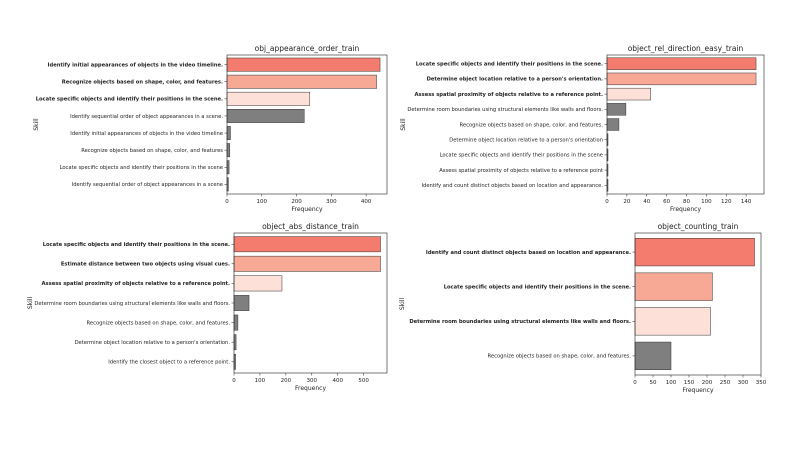 The height and width of the screenshot is (453, 792). I want to click on x-tick-label: 40, so click(646, 202).